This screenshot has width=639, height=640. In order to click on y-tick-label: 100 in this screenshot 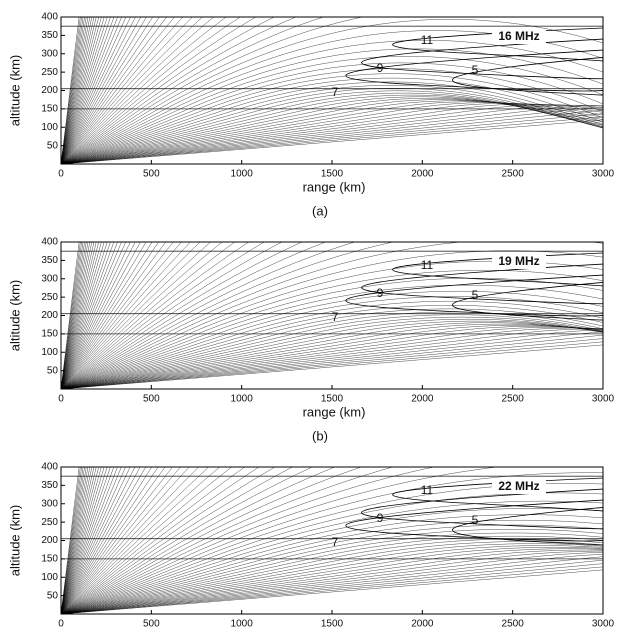, I will do `click(49, 577)`.